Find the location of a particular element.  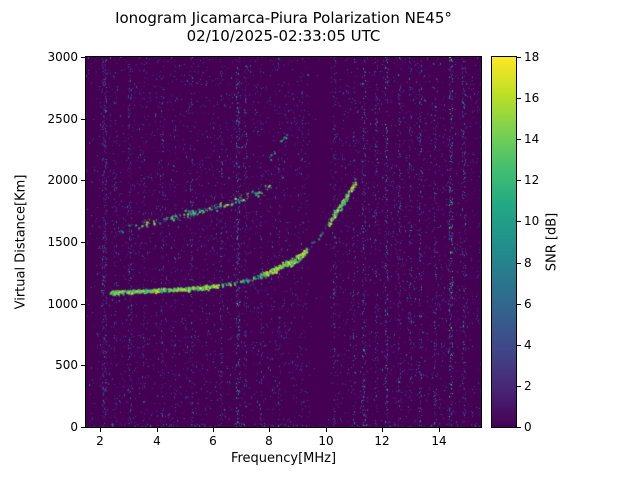

x-tick-label: 10 is located at coordinates (326, 441).